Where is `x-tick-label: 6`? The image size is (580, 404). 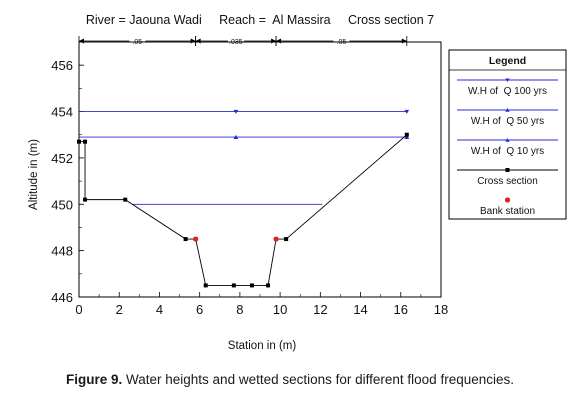
x-tick-label: 6 is located at coordinates (199, 309).